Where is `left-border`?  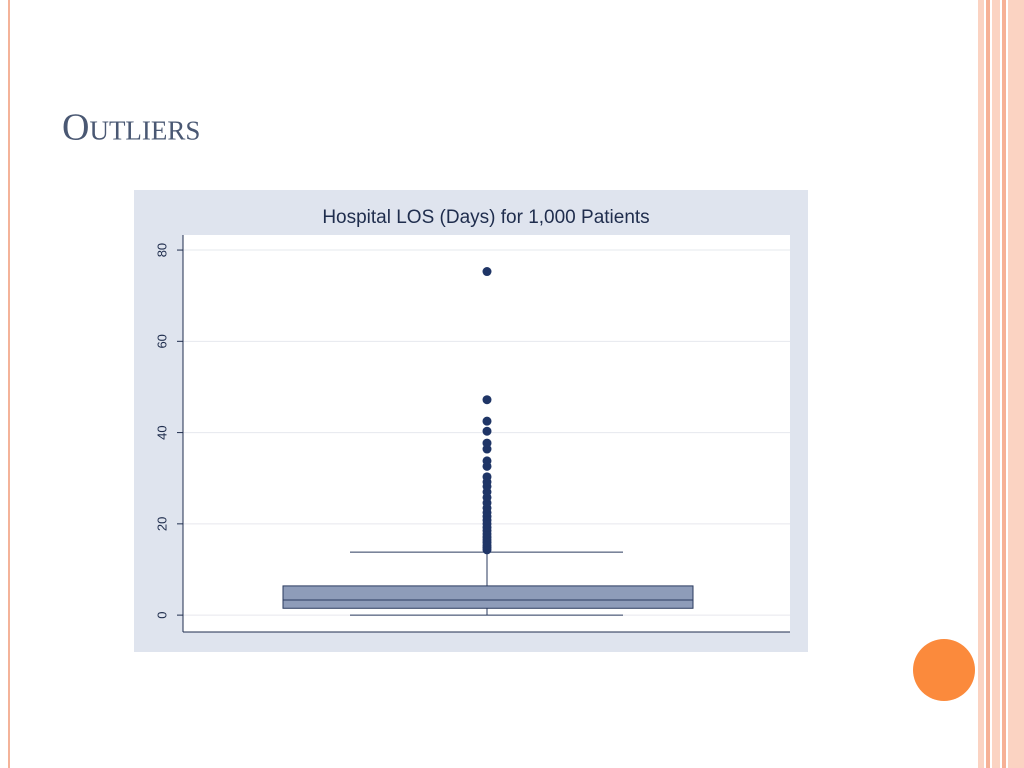 left-border is located at coordinates (9, 384).